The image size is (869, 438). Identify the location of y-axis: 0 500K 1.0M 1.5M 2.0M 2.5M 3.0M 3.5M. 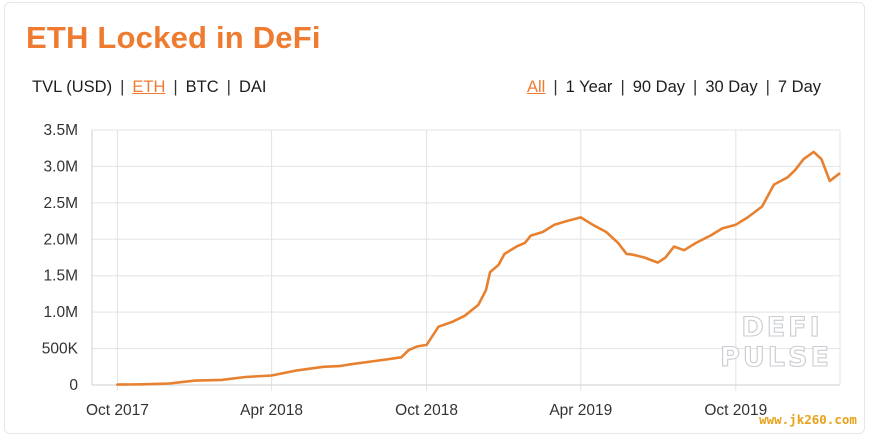
(60, 258).